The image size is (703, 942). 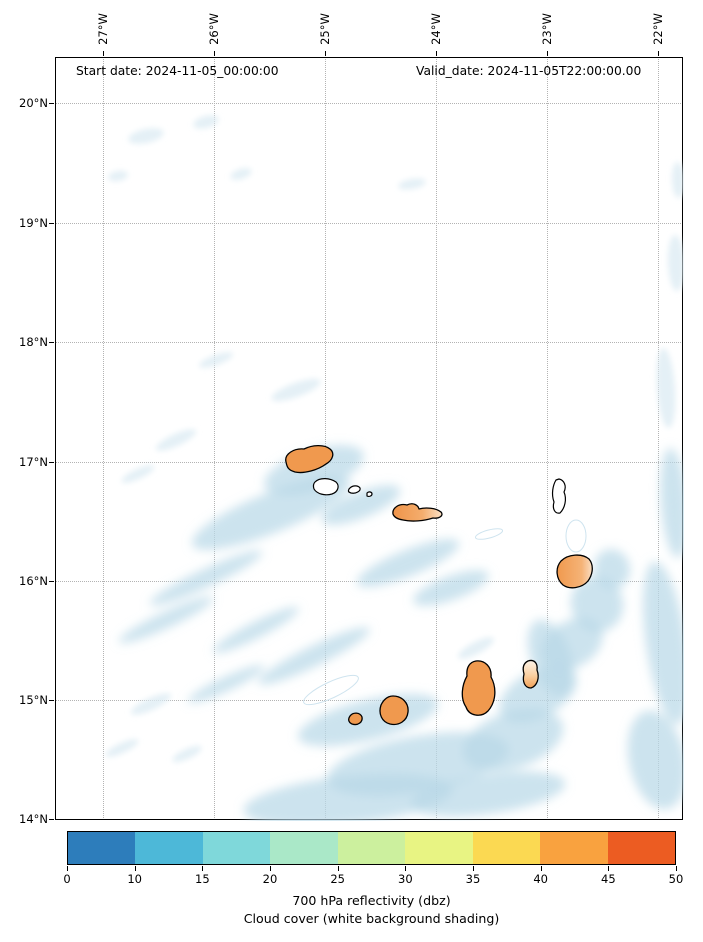 What do you see at coordinates (33, 103) in the screenshot?
I see `y-axis-tick-label: 20°N` at bounding box center [33, 103].